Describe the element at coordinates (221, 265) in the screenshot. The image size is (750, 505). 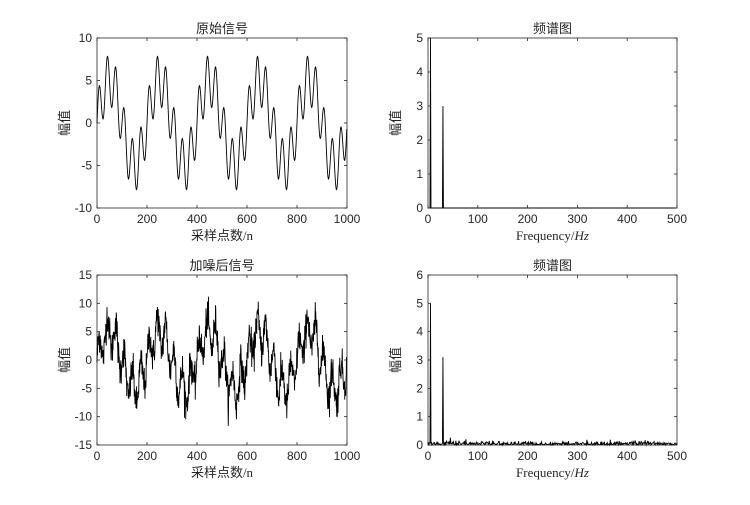
I see `chart-title: 加噪后信号` at that location.